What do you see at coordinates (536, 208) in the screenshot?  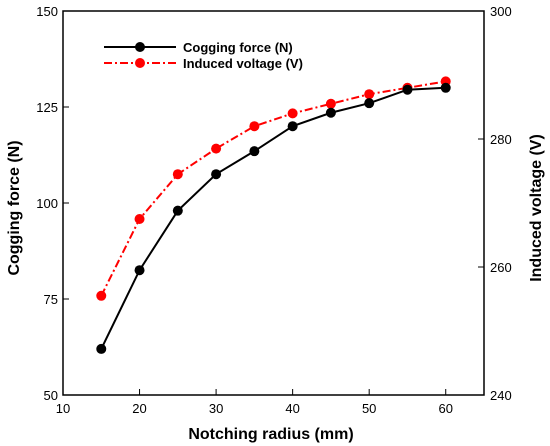 I see `right-axis-title: Induced voltage (V)` at bounding box center [536, 208].